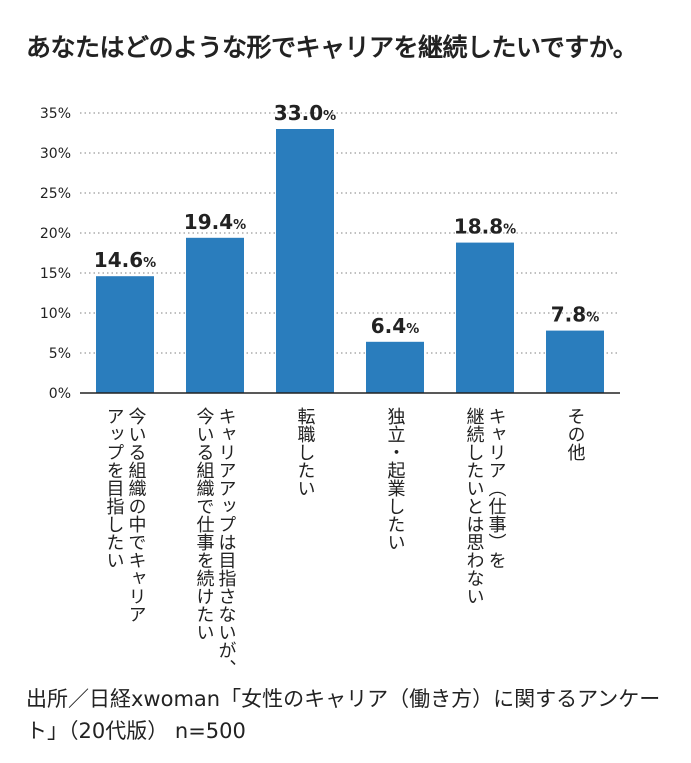  I want to click on chart-title: あなたはどのような形でキャリアを継続したいですか。, so click(332, 47).